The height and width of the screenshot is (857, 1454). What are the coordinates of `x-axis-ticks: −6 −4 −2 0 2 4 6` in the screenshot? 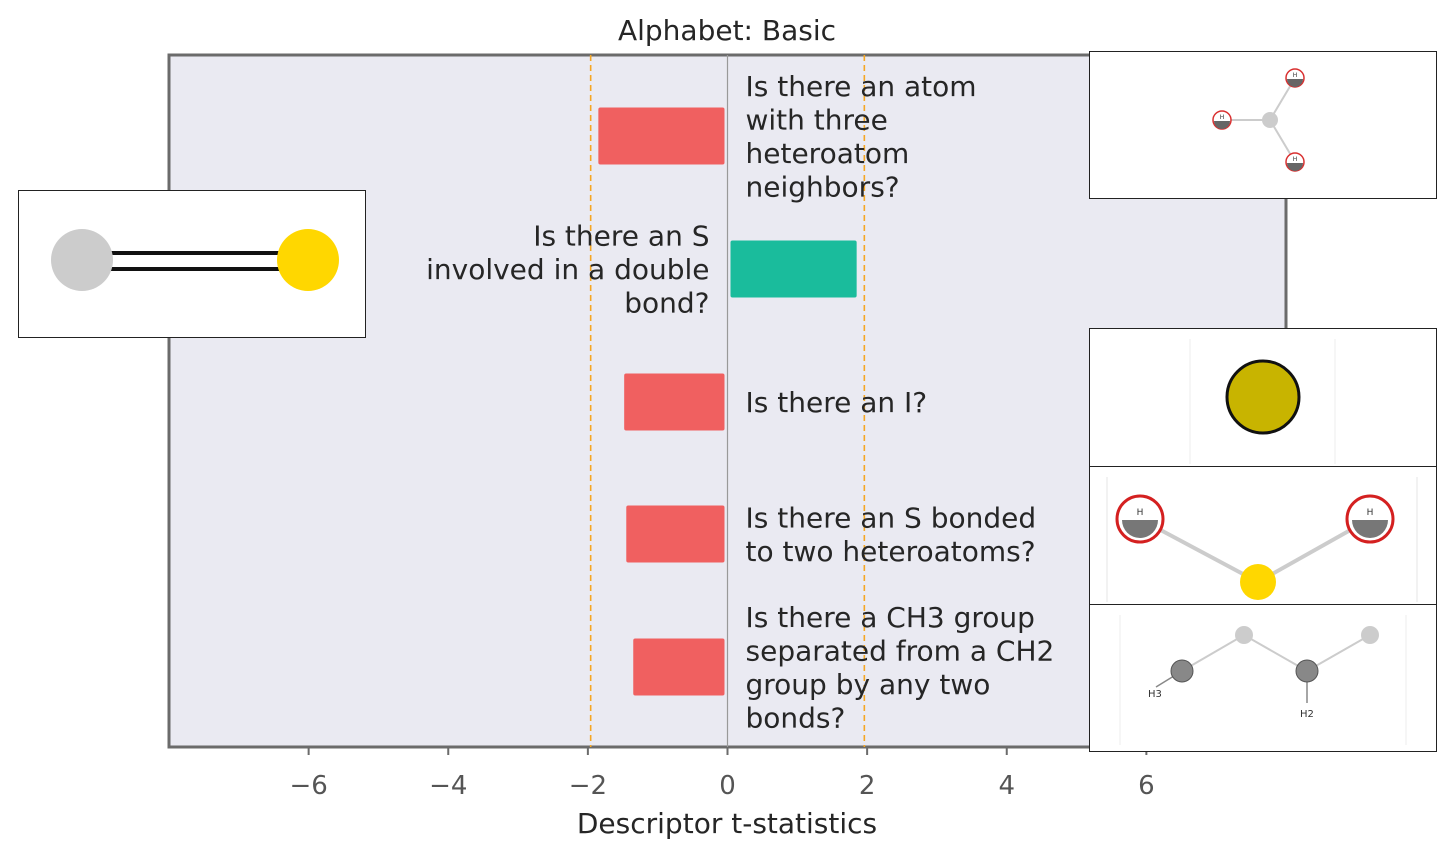 It's located at (722, 774).